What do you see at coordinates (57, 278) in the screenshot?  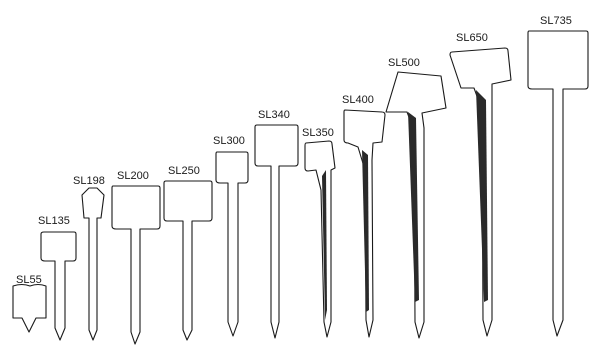 I see `label-sl135: SL135` at bounding box center [57, 278].